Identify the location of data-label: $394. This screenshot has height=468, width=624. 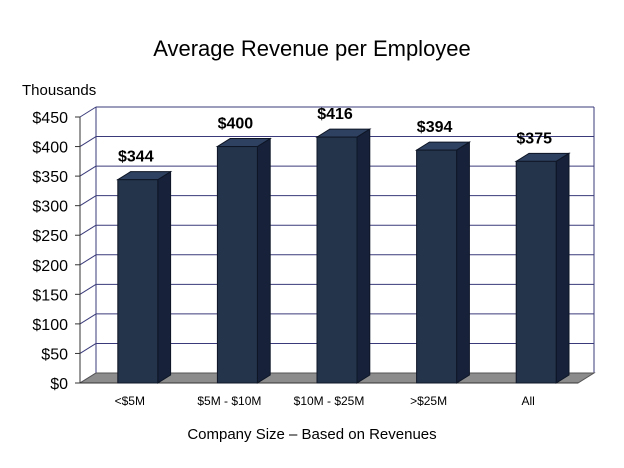
(435, 127).